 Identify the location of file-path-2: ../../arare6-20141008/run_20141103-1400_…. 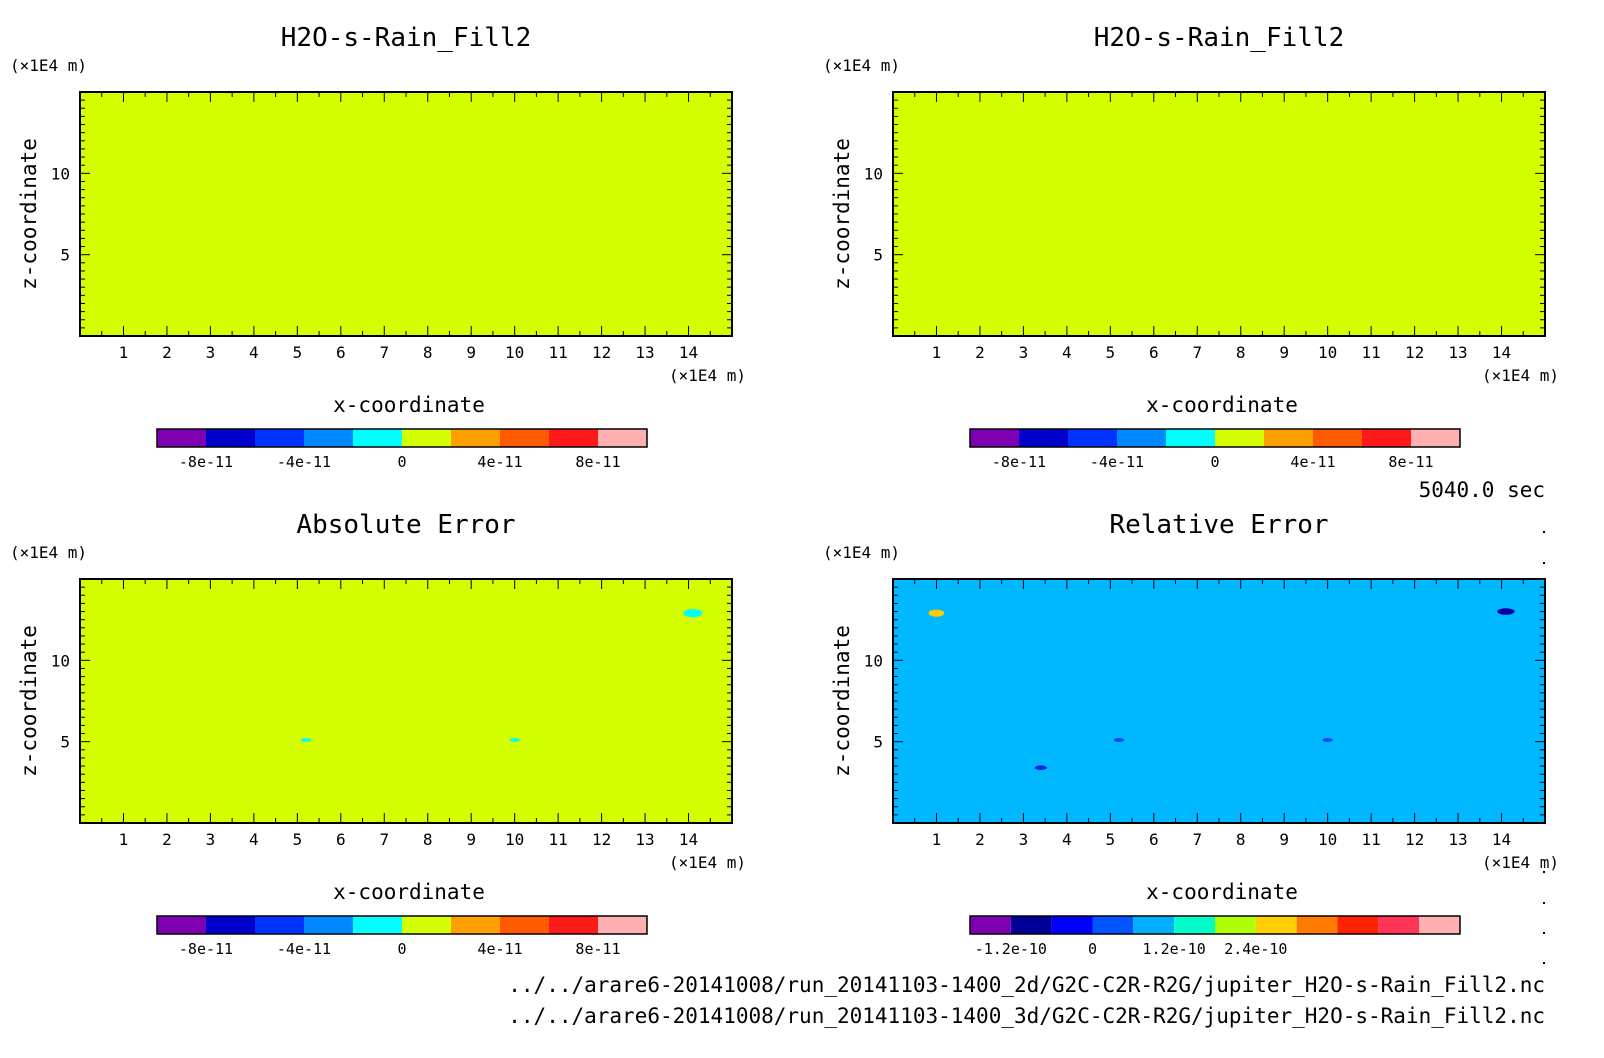
(1026, 1016).